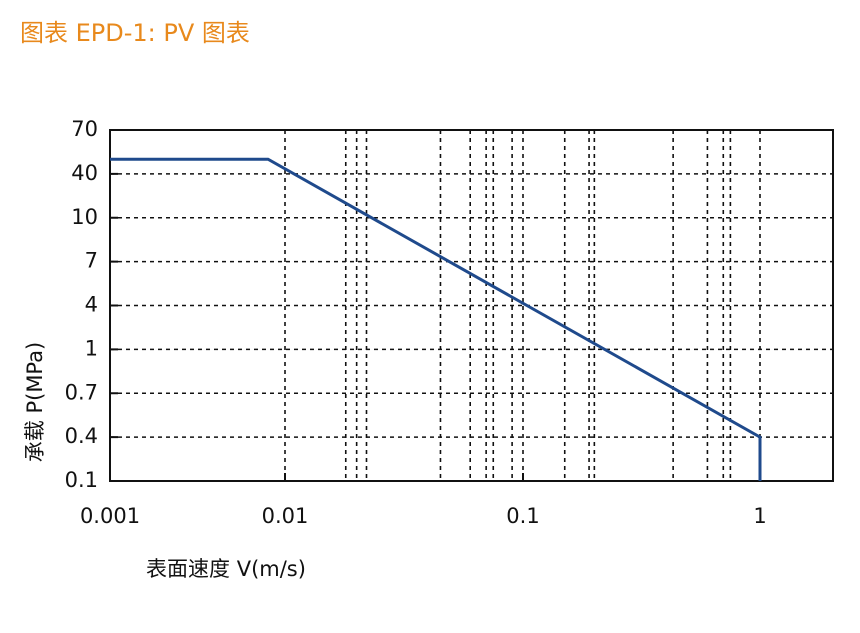 This screenshot has width=860, height=633. Describe the element at coordinates (110, 516) in the screenshot. I see `x-tick-label: 0.001` at that location.